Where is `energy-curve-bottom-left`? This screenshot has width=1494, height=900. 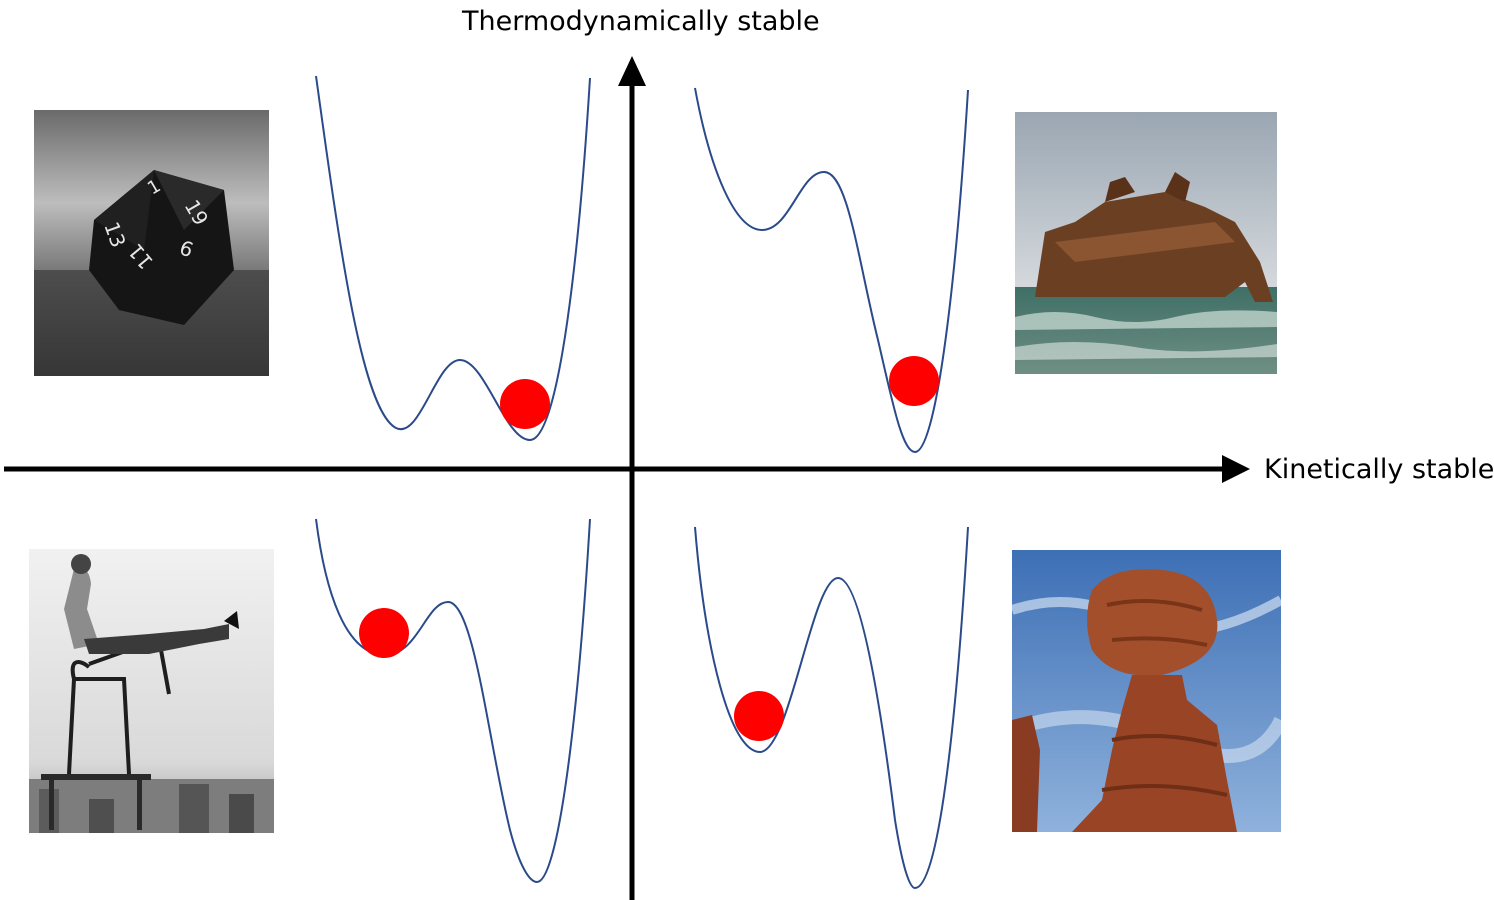 energy-curve-bottom-left is located at coordinates (453, 701).